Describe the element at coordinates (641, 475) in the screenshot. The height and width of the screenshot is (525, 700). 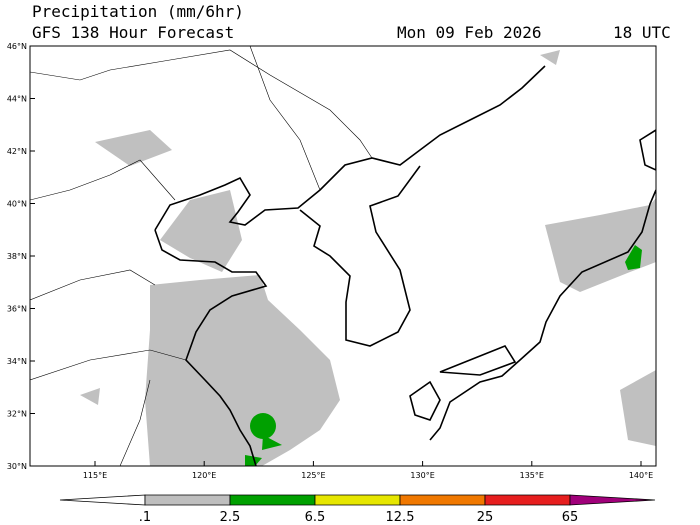
I see `lon-tick-label: 140°E` at that location.